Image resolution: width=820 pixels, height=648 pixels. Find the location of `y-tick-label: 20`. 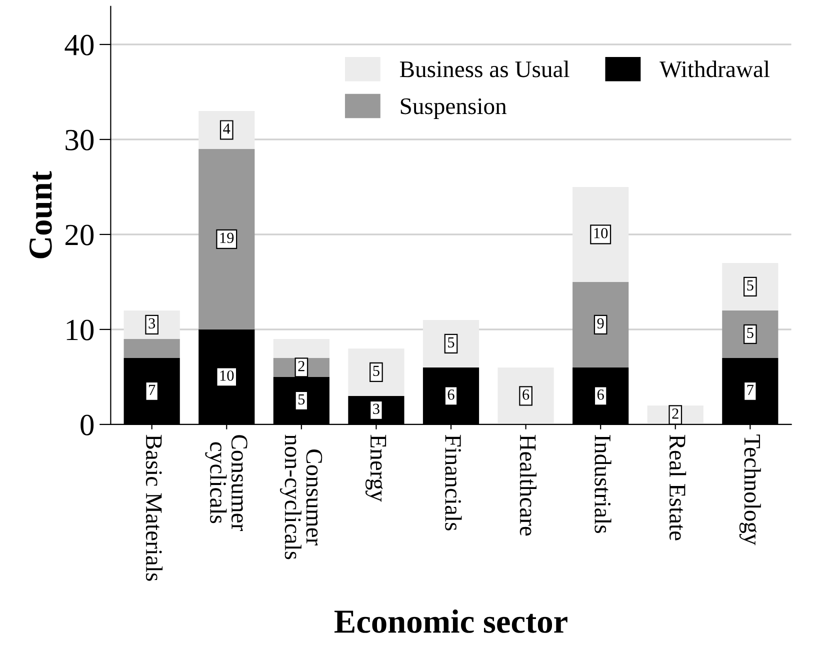

y-tick-label: 20 is located at coordinates (80, 235).